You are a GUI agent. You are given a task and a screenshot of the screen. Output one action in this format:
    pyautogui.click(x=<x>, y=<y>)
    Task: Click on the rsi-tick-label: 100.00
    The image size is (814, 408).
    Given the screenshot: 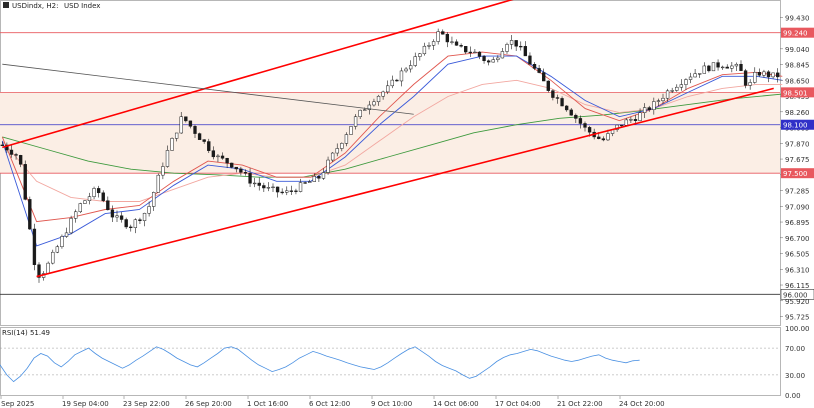 What is the action you would take?
    pyautogui.click(x=797, y=329)
    